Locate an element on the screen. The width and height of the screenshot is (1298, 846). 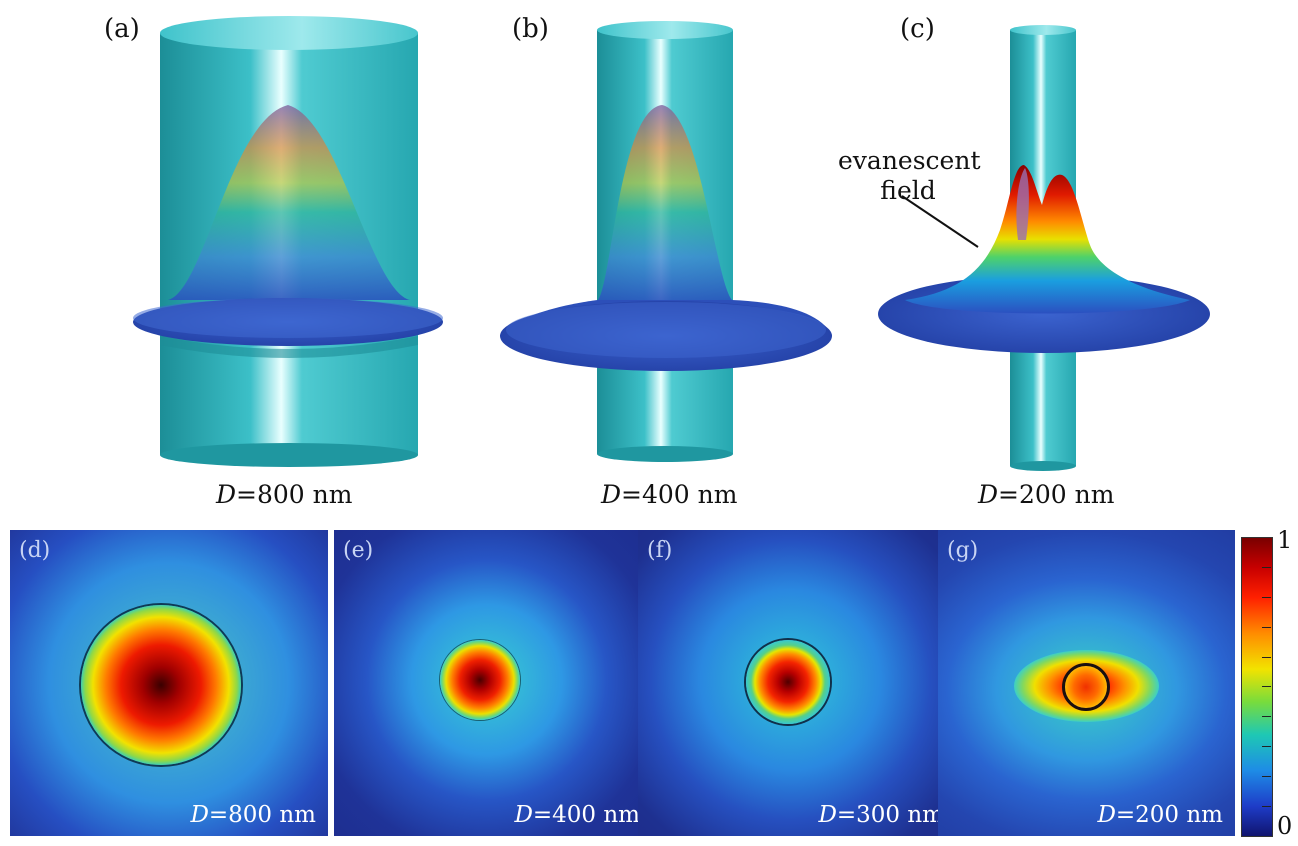
colorbar-max-label: 1 is located at coordinates (1285, 540).